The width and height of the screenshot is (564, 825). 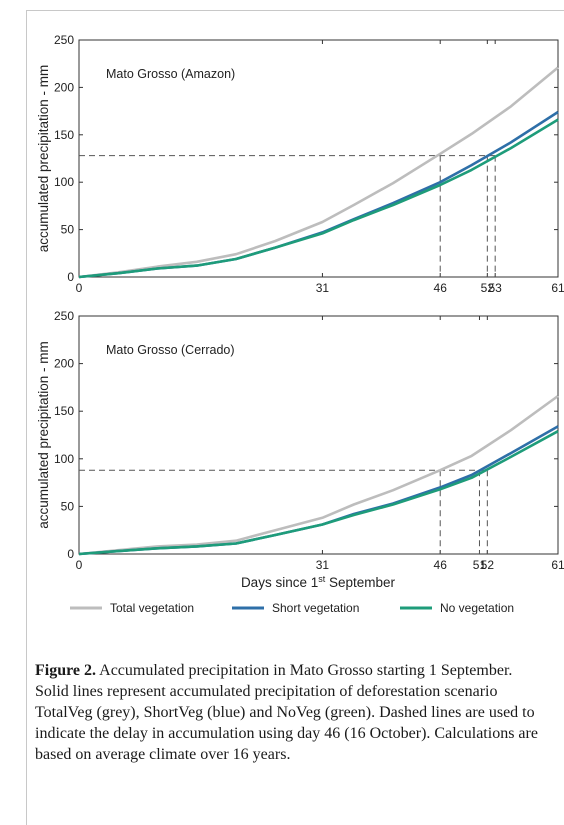 What do you see at coordinates (480, 565) in the screenshot?
I see `x-tick-label: 51` at bounding box center [480, 565].